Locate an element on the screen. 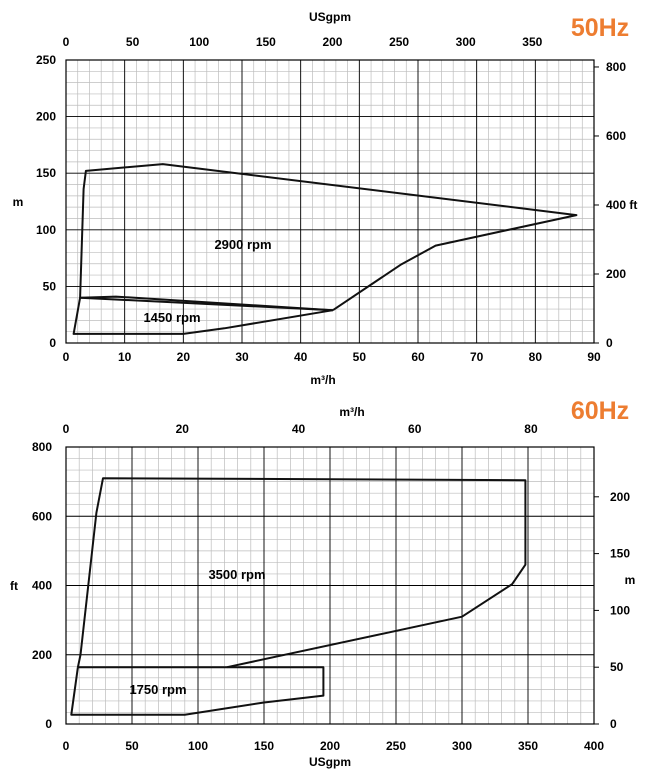  x-top-axis-label: USgpm is located at coordinates (330, 17).